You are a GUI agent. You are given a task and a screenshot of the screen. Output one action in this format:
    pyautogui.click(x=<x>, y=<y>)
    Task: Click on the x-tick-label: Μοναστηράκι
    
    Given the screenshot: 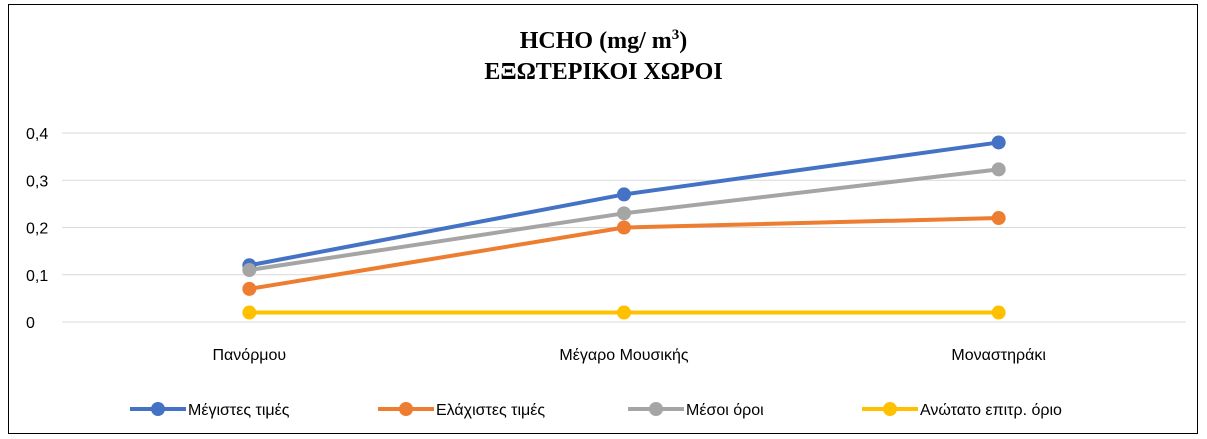 What is the action you would take?
    pyautogui.click(x=998, y=355)
    